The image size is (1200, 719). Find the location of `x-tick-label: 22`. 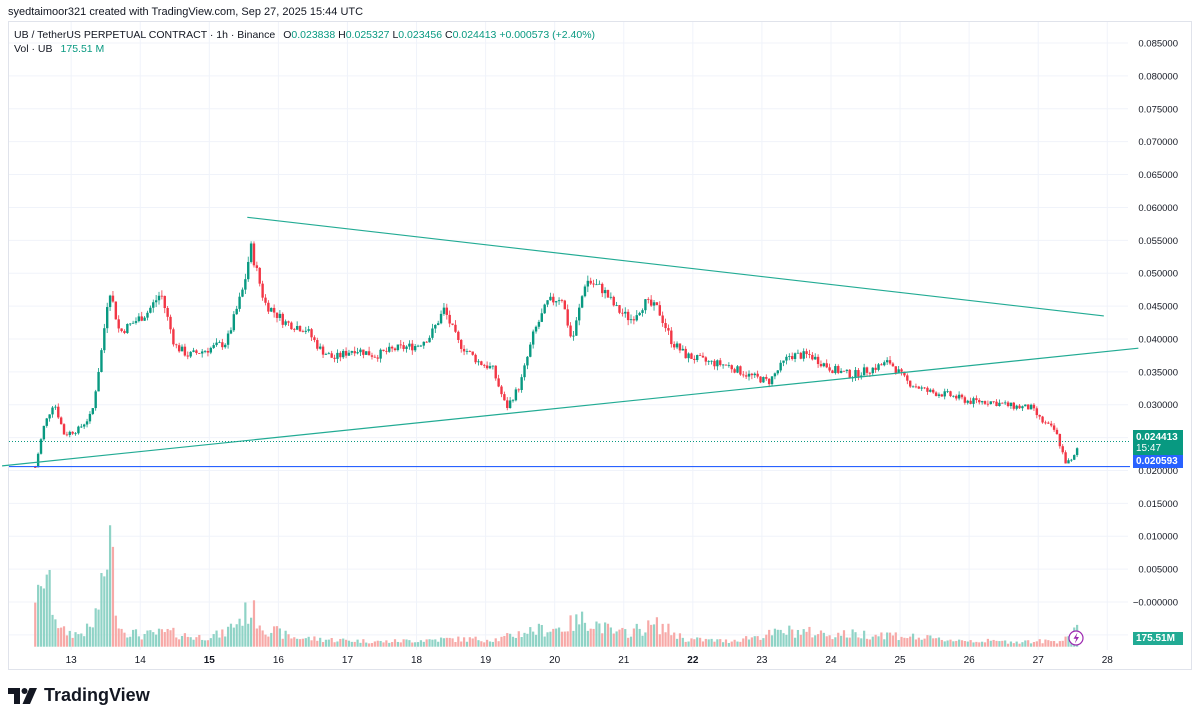

x-tick-label: 22 is located at coordinates (693, 660).